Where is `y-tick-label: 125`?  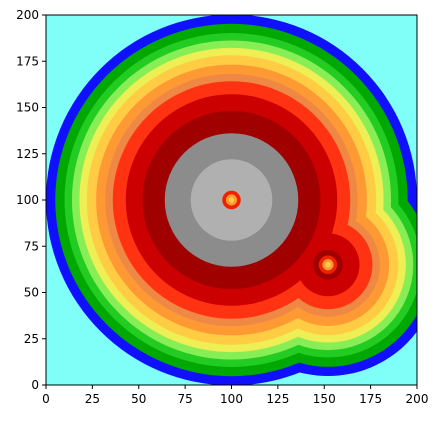 y-tick-label: 125 is located at coordinates (27, 154).